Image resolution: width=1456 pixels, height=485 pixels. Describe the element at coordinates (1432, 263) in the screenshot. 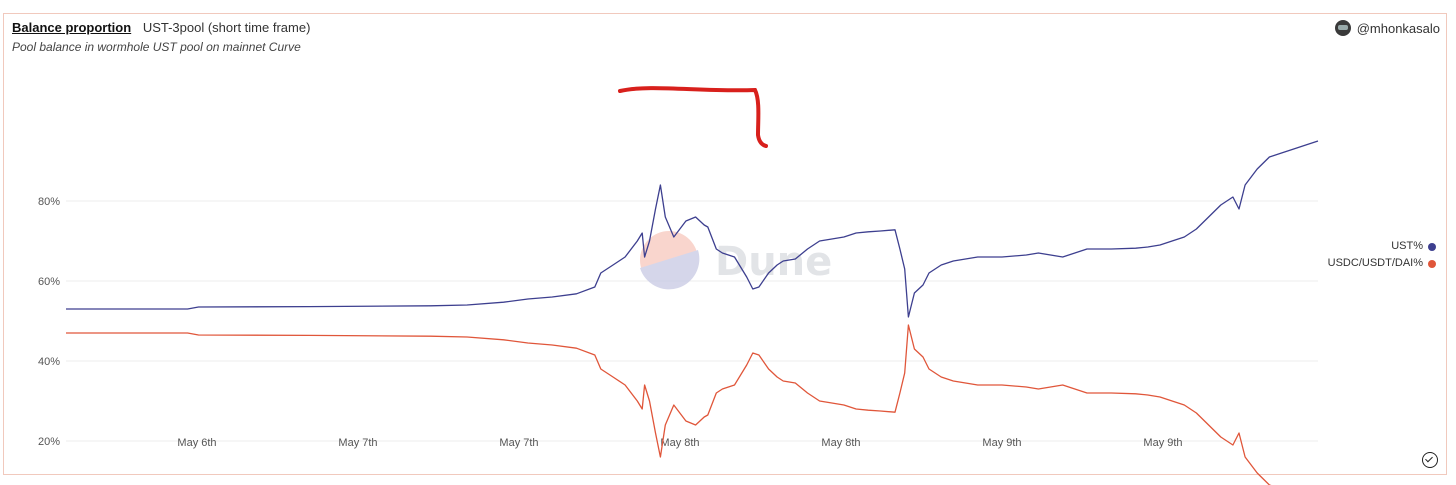

I see `legend-dot-stables` at that location.